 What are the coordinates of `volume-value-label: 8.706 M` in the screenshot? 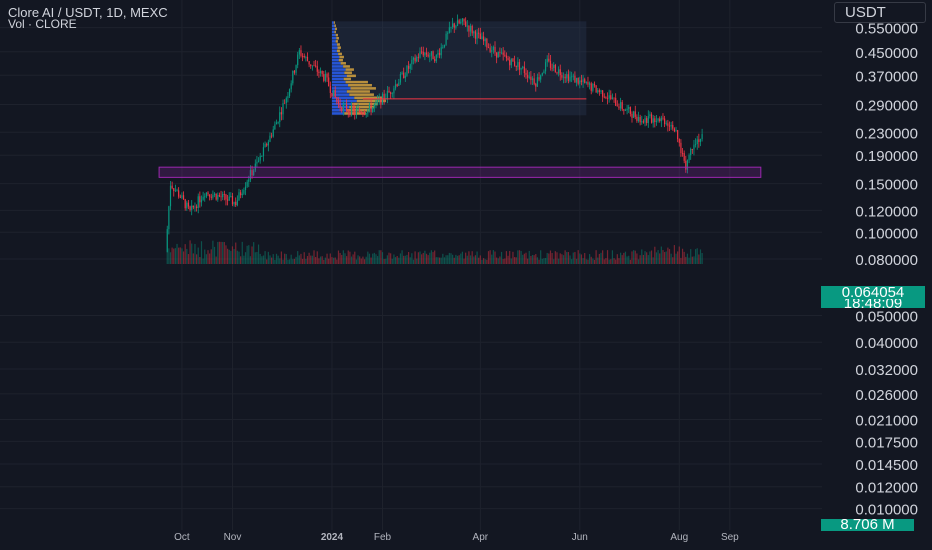 It's located at (867, 525).